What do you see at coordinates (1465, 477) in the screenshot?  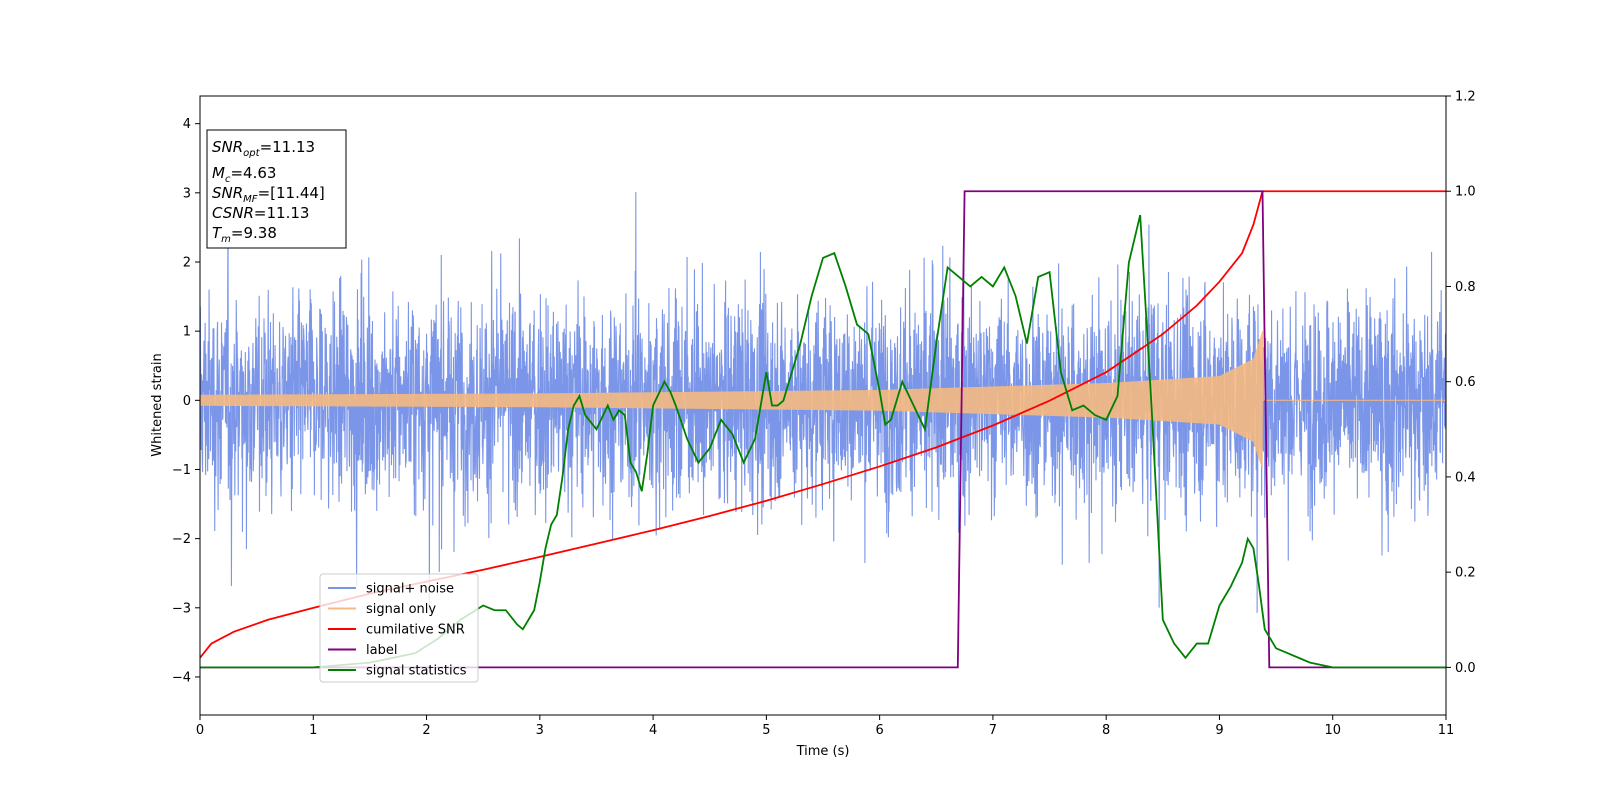 I see `y-right-tick-label: 0.4` at bounding box center [1465, 477].